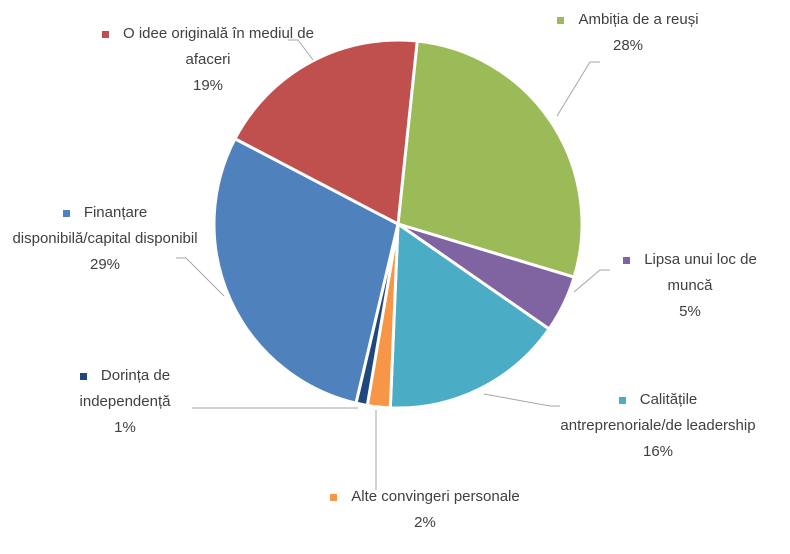 The image size is (790, 554). Describe the element at coordinates (125, 388) in the screenshot. I see `category-label: Dorința de independență` at that location.